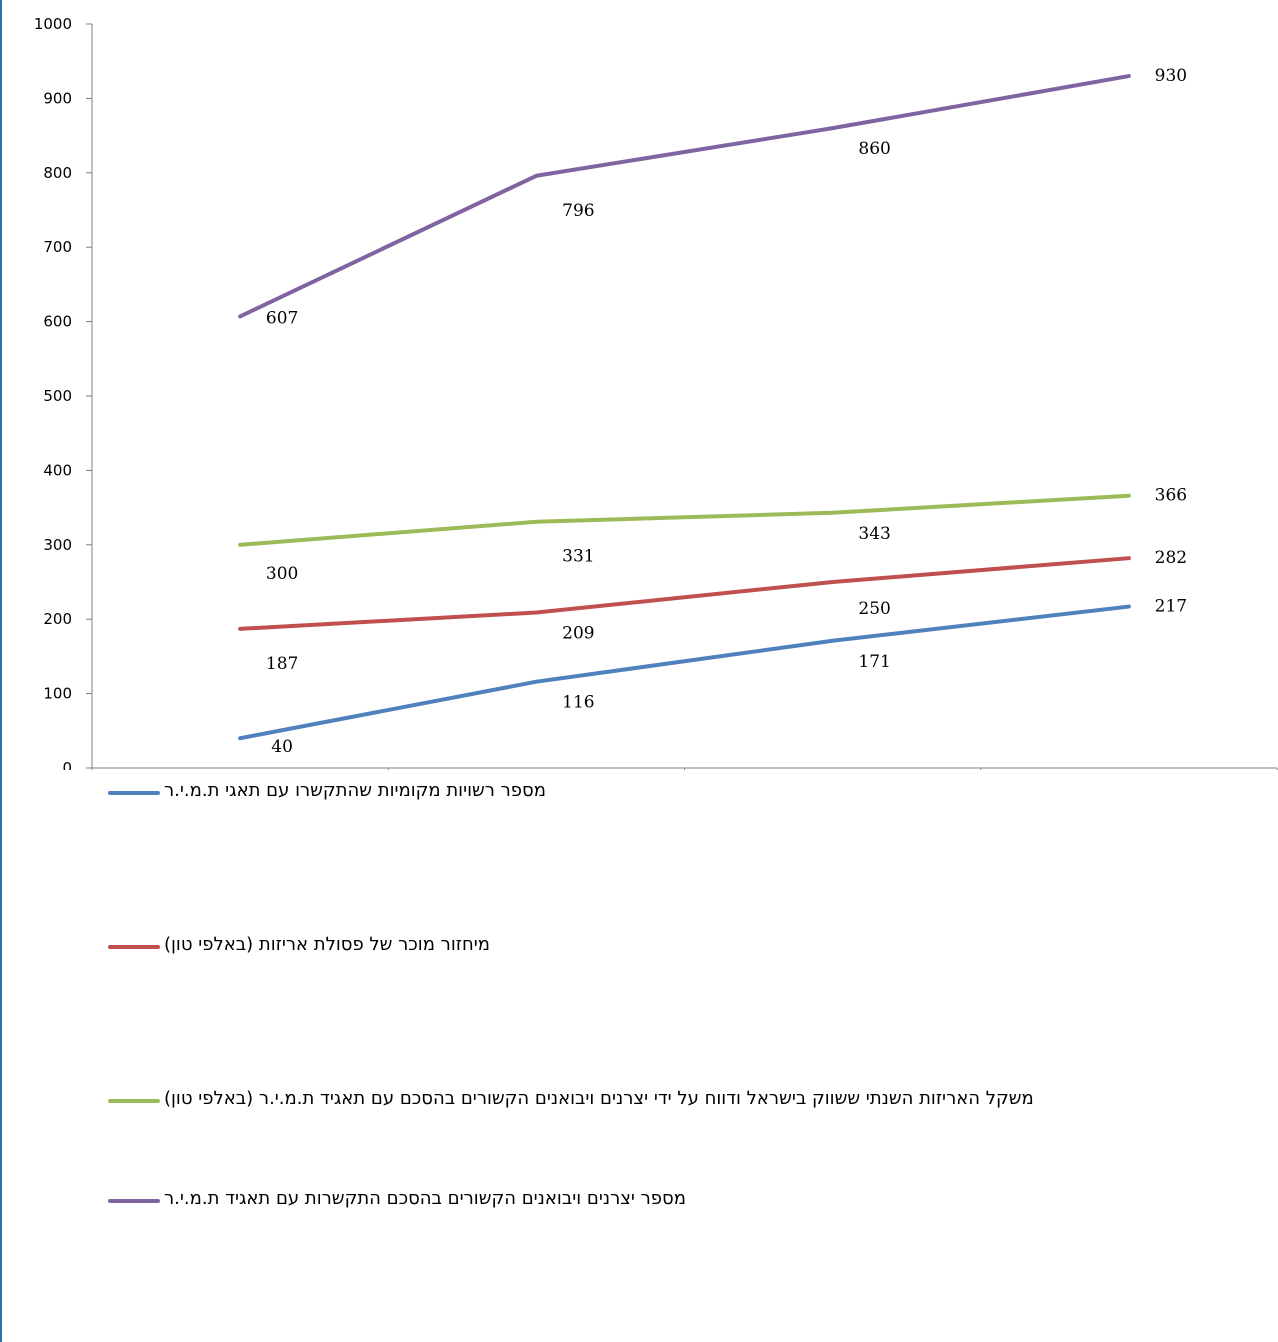 The width and height of the screenshot is (1278, 1342). What do you see at coordinates (282, 318) in the screenshot?
I see `data-label-3-2012: 607` at bounding box center [282, 318].